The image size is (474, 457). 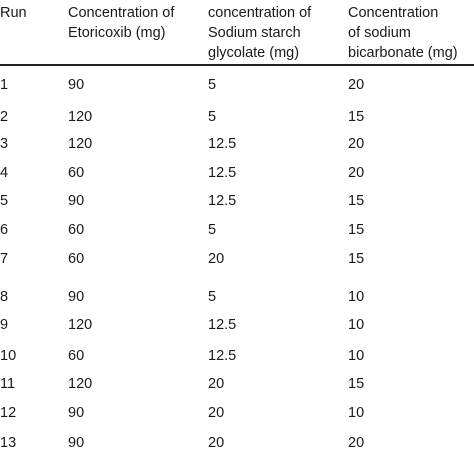 I want to click on table-row: 3 120 12.5 20, so click(x=237, y=144).